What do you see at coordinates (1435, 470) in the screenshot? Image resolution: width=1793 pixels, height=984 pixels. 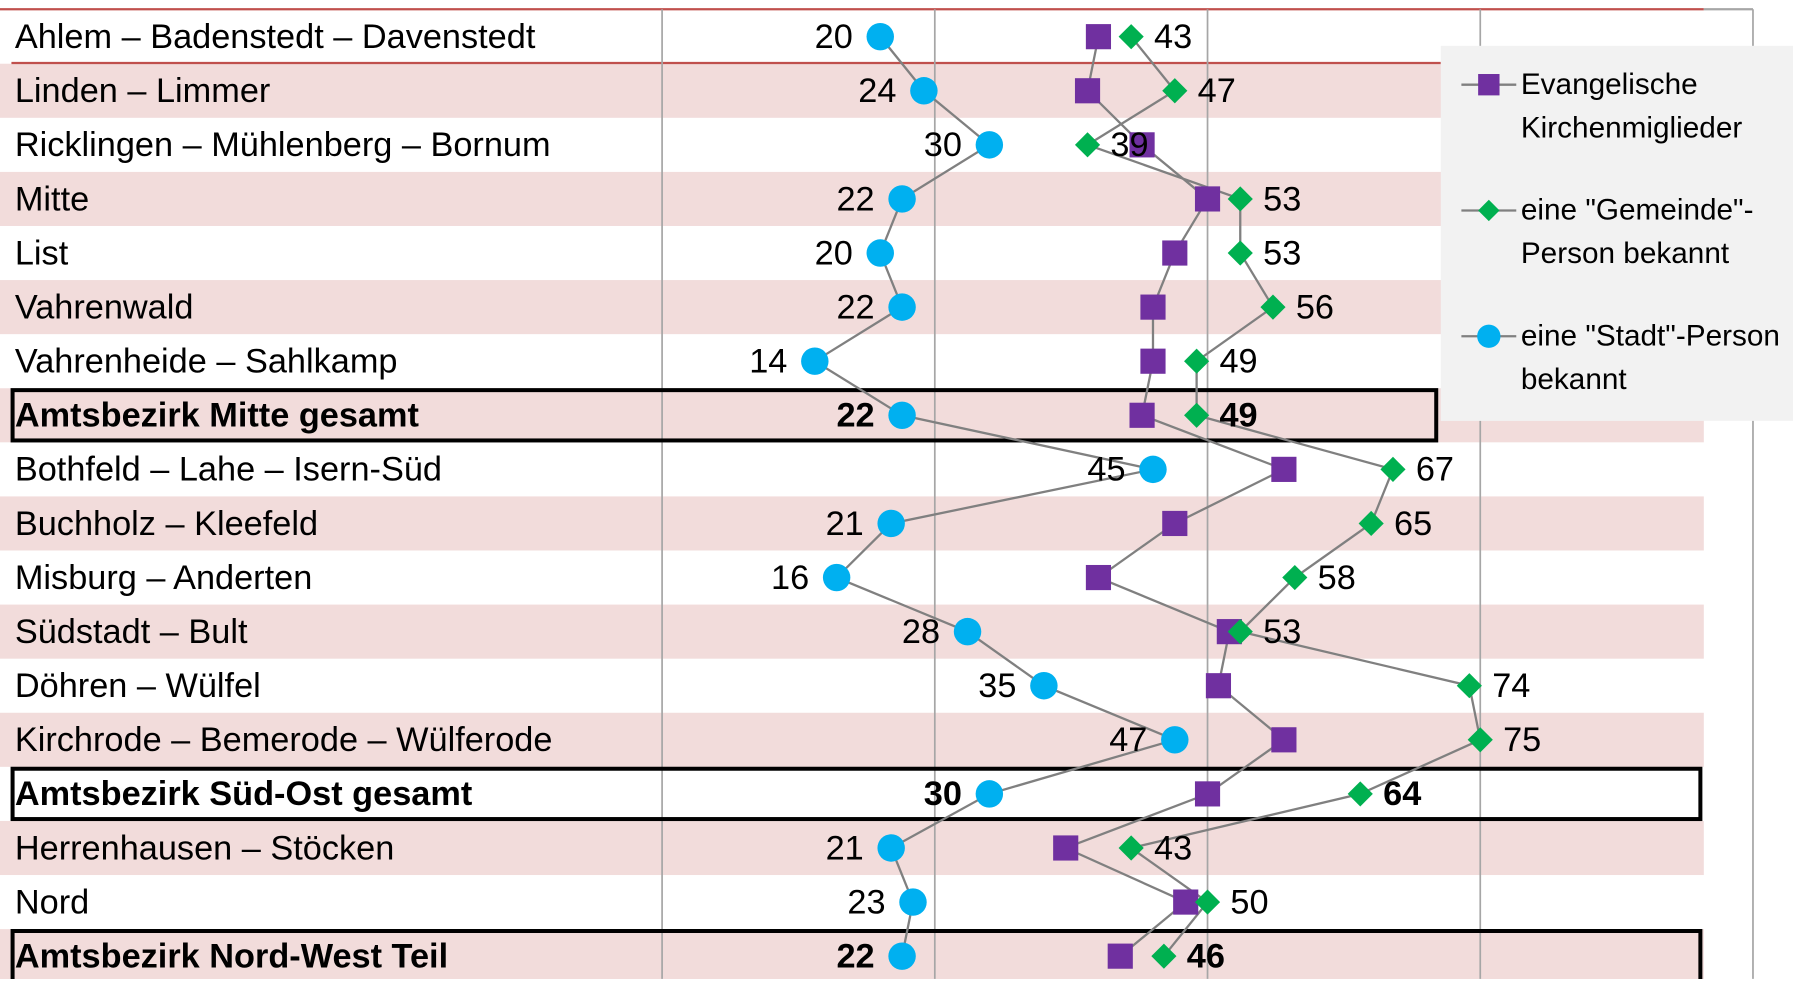 I see `data-label: 67` at bounding box center [1435, 470].